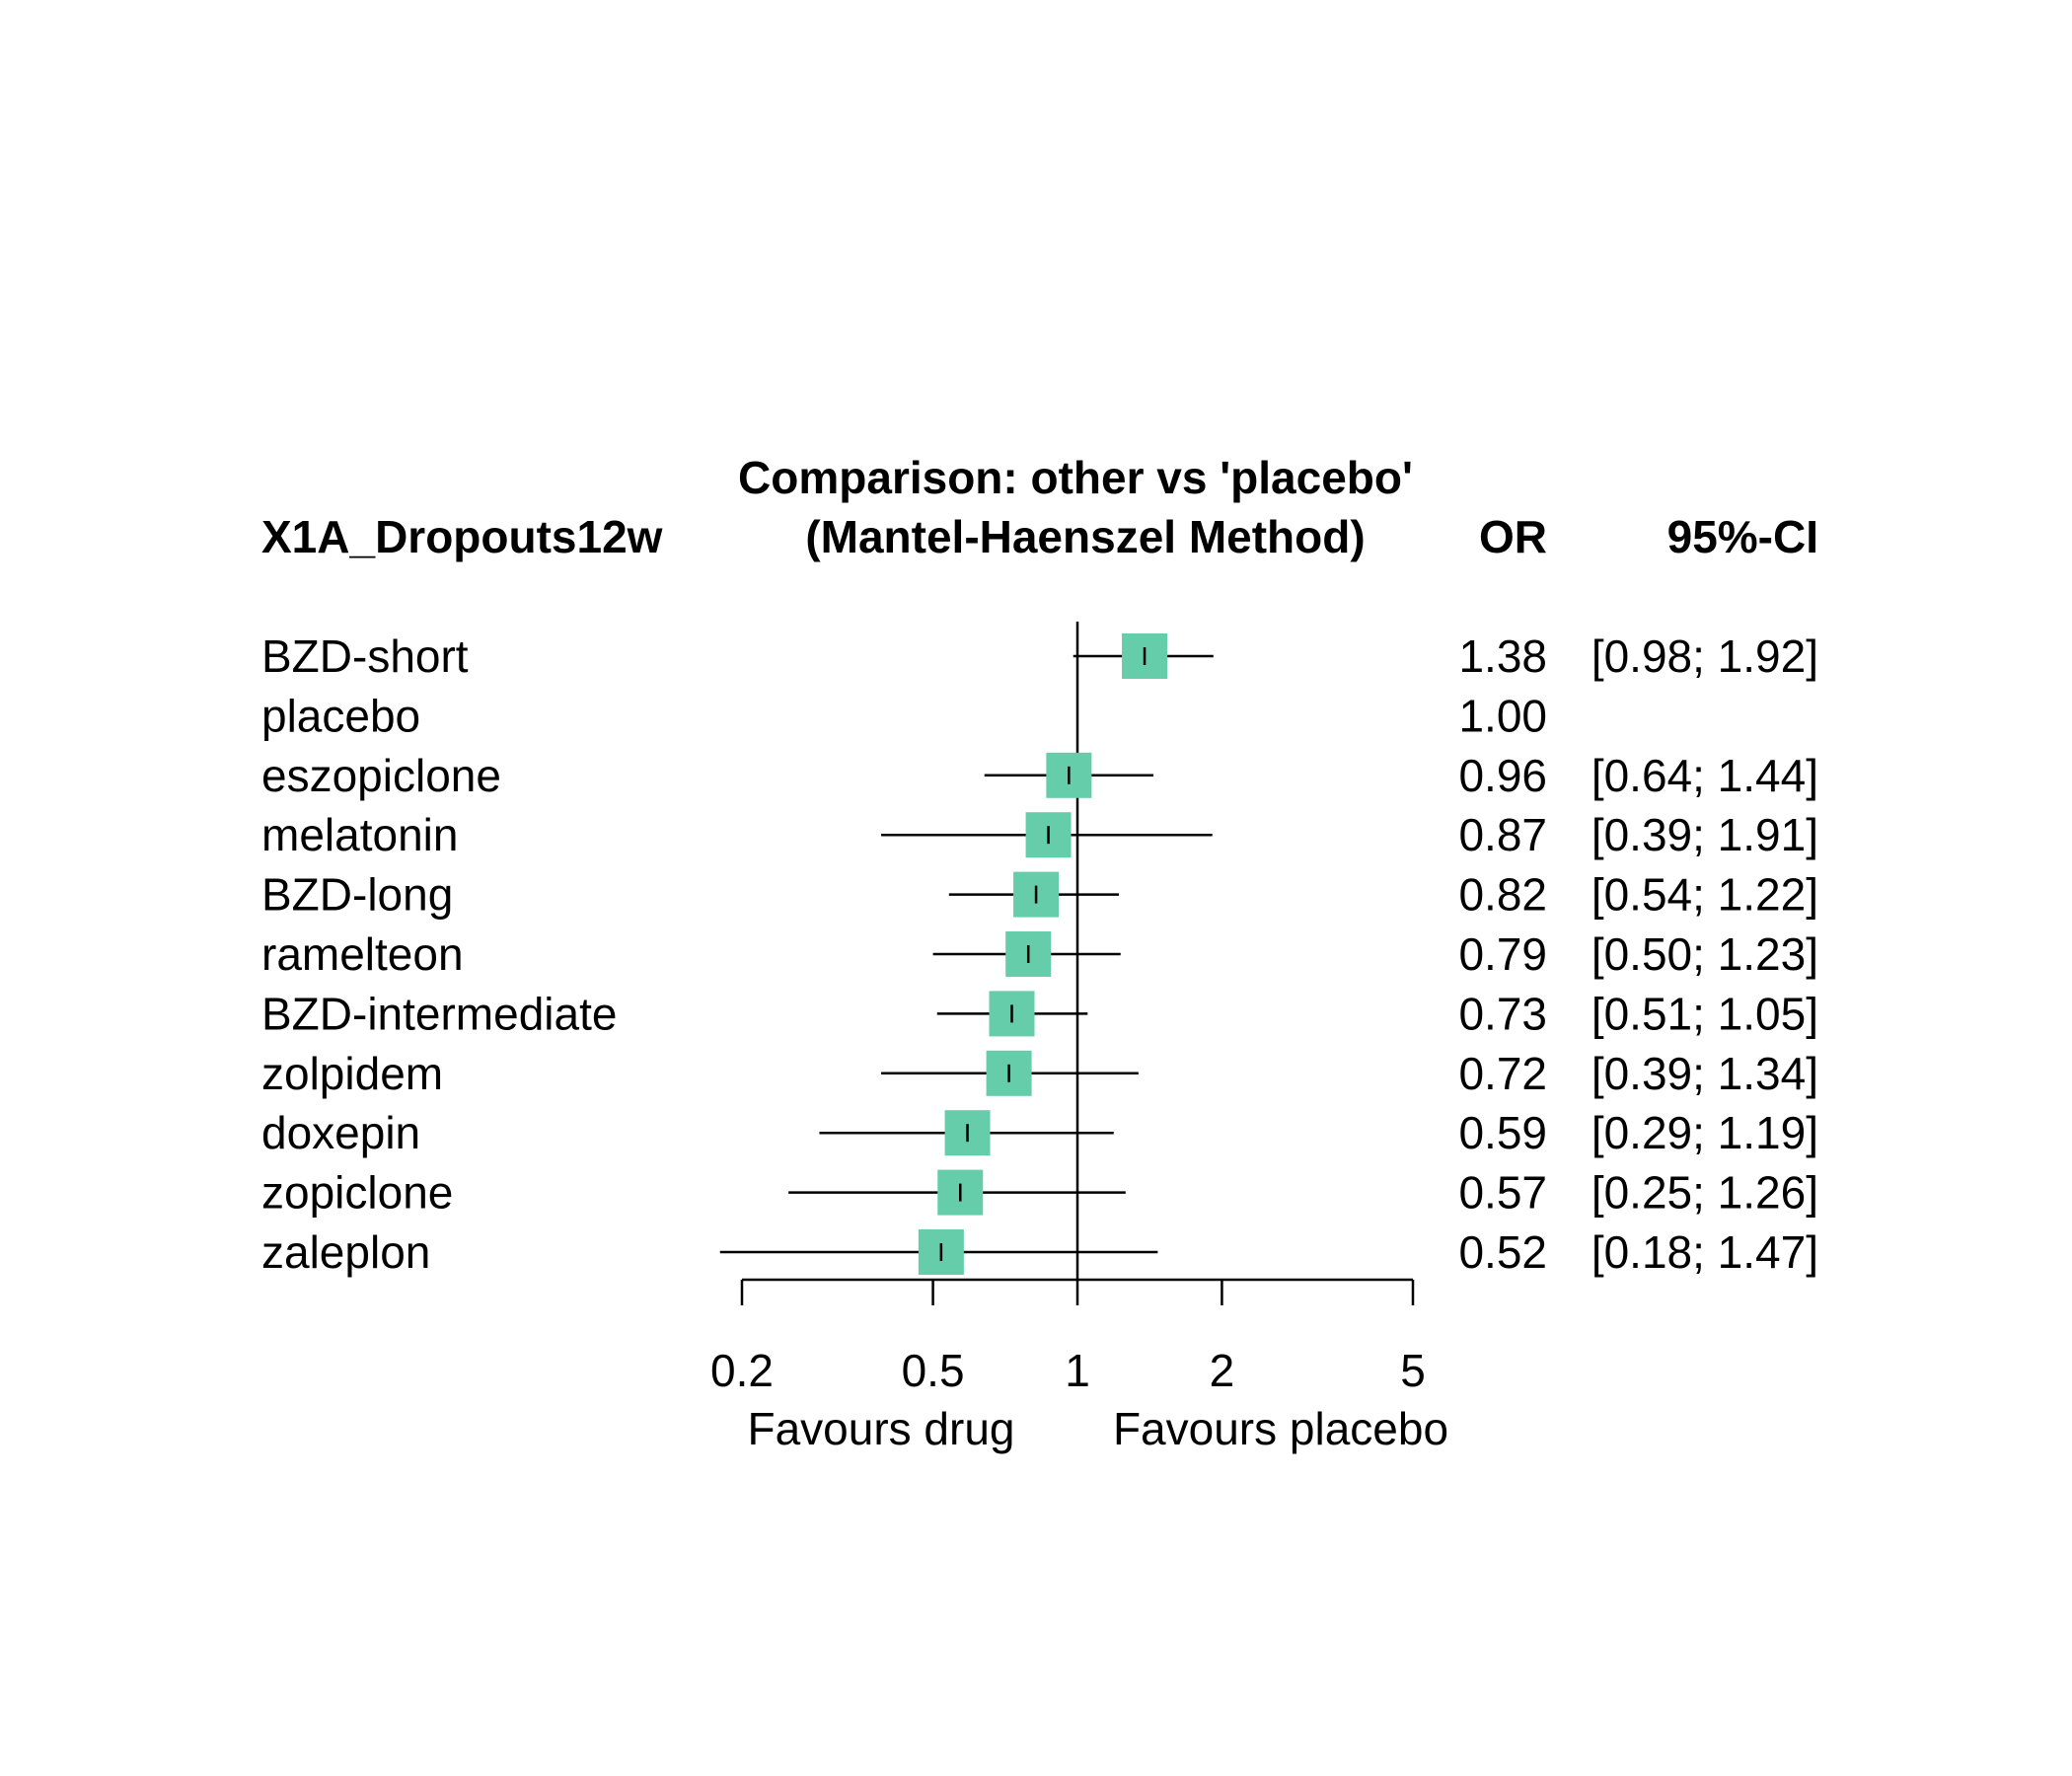  Describe the element at coordinates (462, 536) in the screenshot. I see `outcome-label: X1A_Dropouts12w` at that location.